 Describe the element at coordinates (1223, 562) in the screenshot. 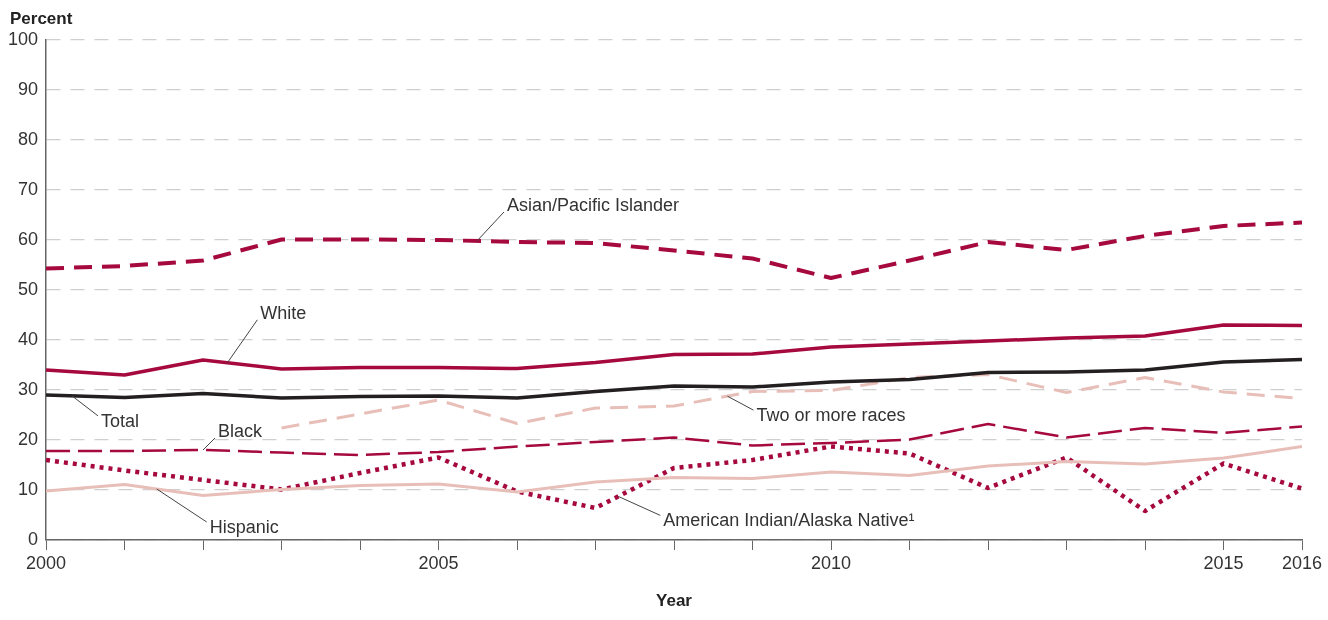

I see `x-tick-label: 2015` at that location.